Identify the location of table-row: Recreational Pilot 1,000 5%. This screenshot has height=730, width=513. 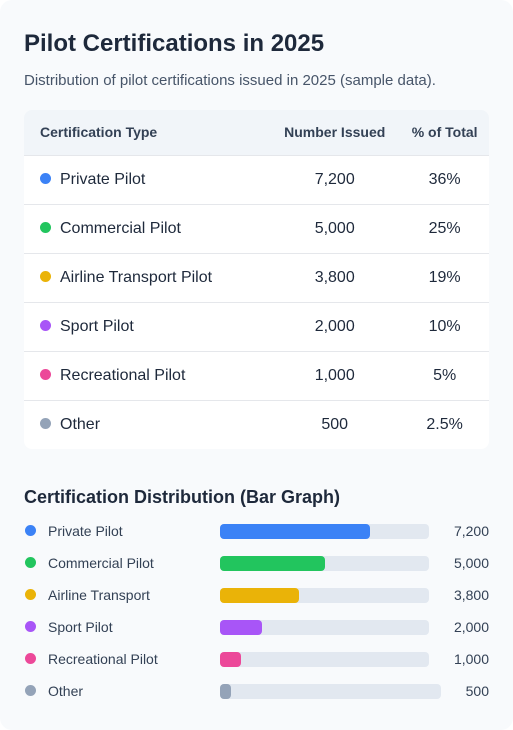
(256, 375).